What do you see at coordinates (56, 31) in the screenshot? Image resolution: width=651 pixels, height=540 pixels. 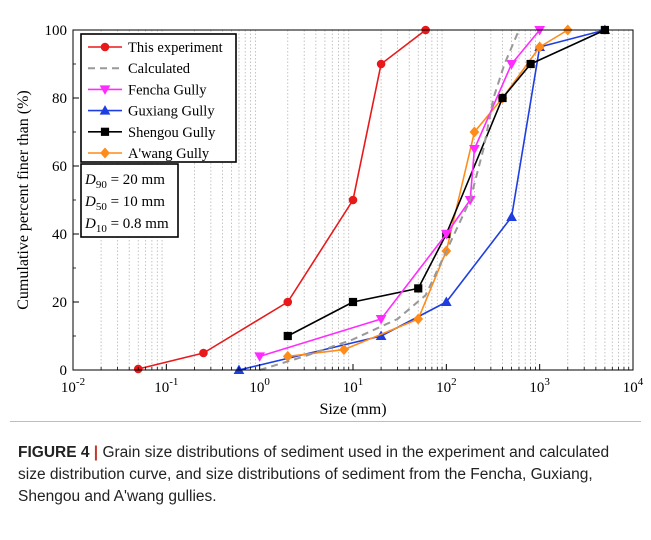 I see `y-tick-label: 100` at bounding box center [56, 31].